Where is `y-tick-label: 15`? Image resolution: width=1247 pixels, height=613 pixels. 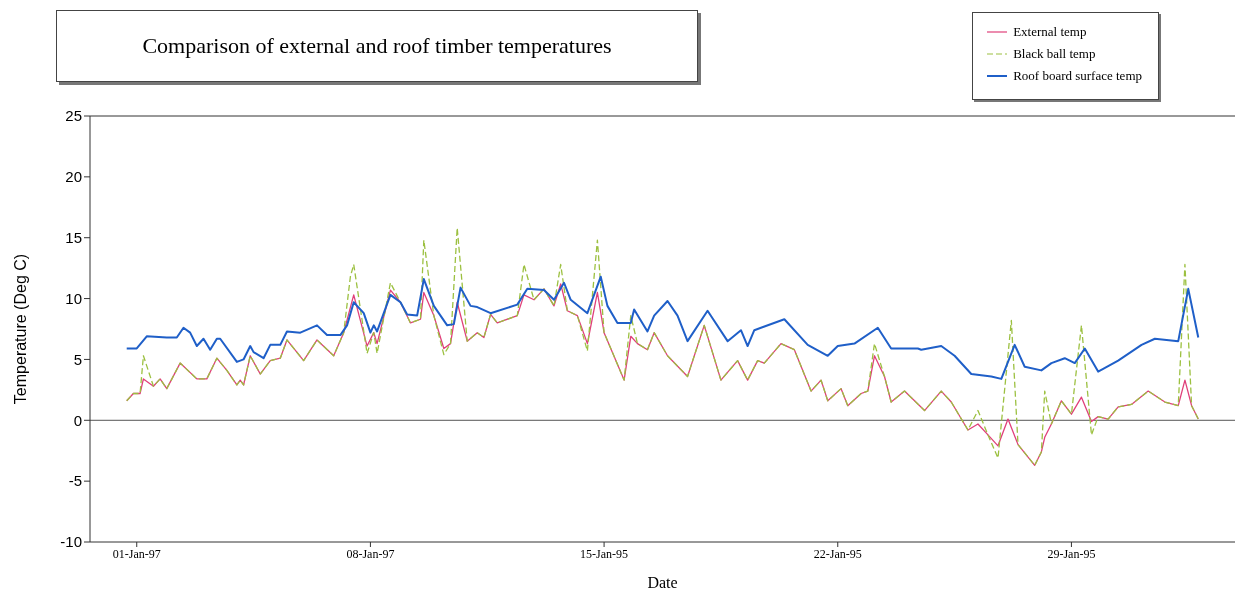
y-tick-label: 15 is located at coordinates (73, 238).